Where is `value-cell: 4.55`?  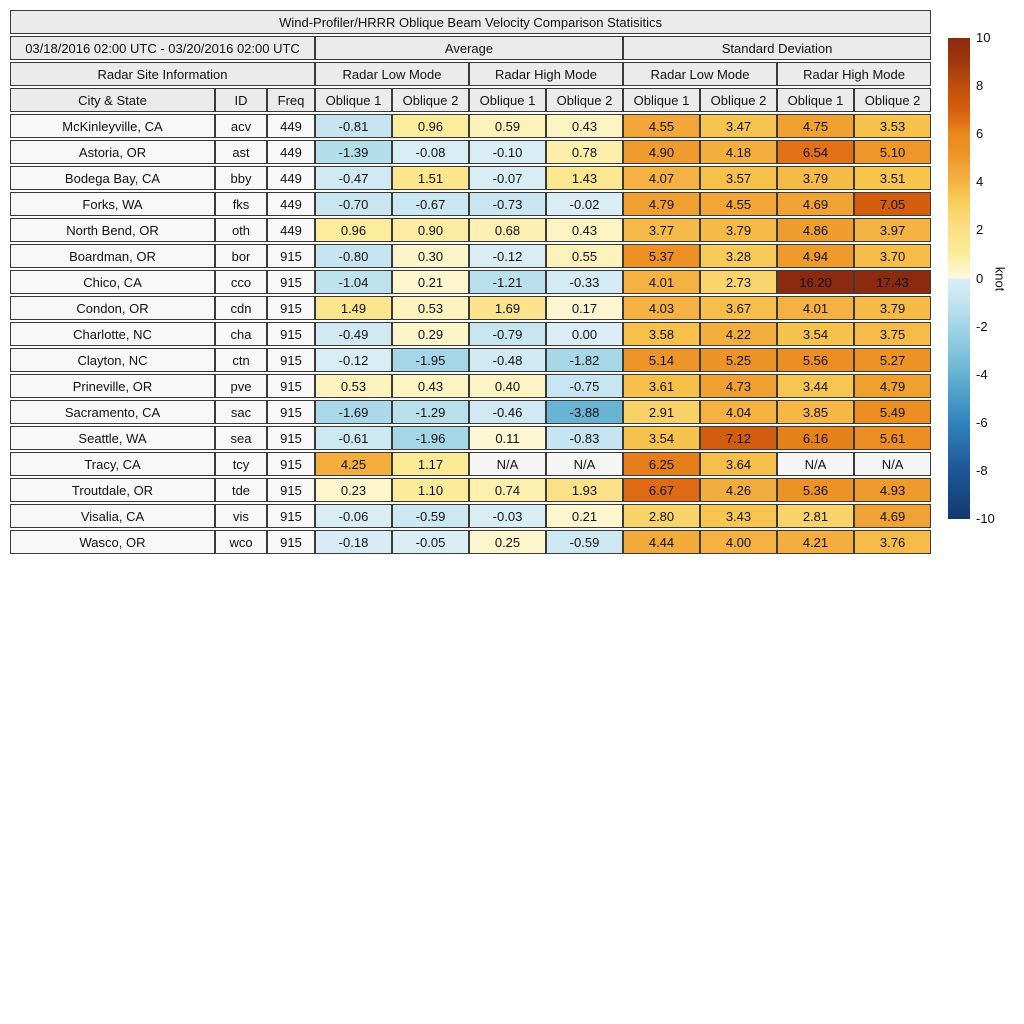
value-cell: 4.55 is located at coordinates (661, 126).